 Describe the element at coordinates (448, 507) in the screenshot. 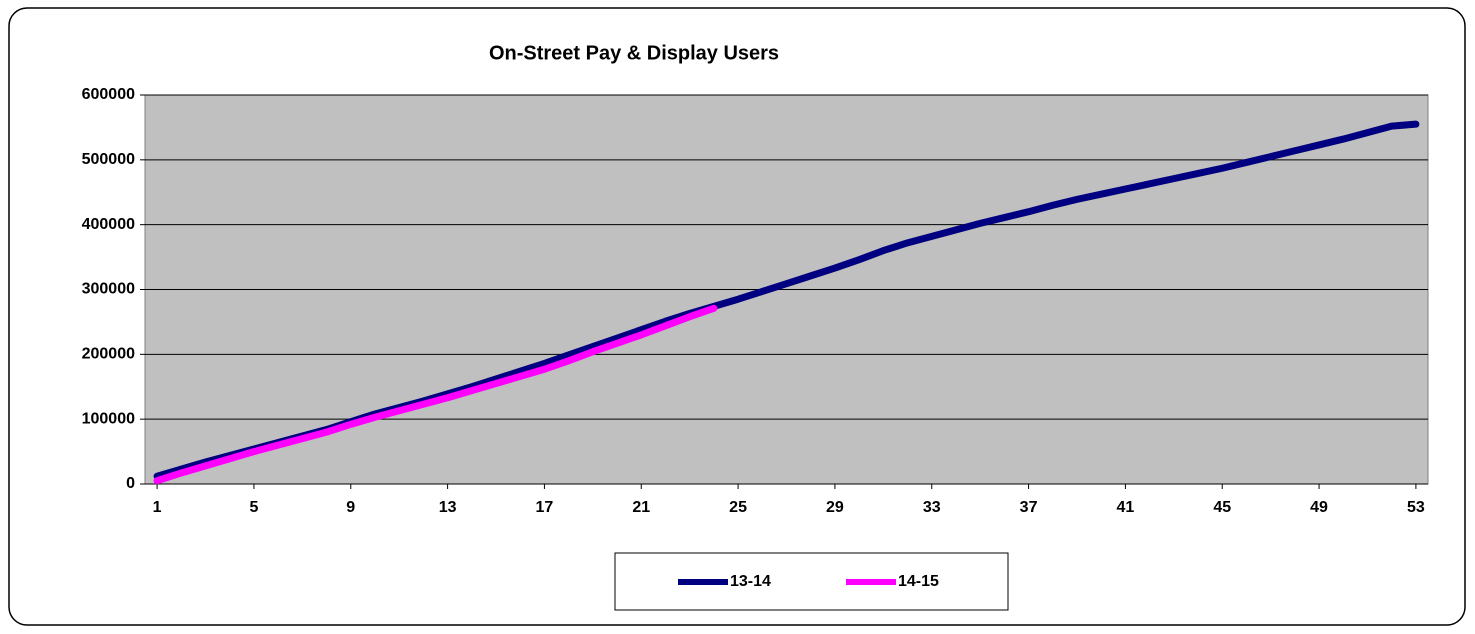

I see `x-tick-label: 13` at that location.